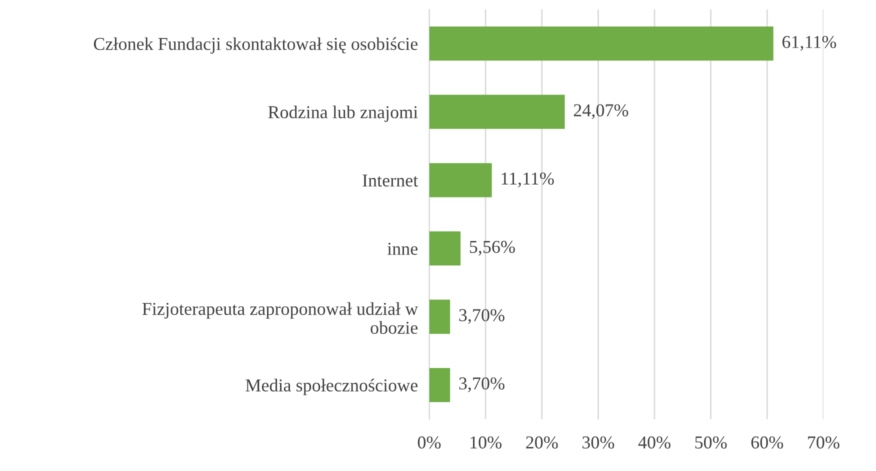  I want to click on x-tick-label: 70%, so click(824, 442).